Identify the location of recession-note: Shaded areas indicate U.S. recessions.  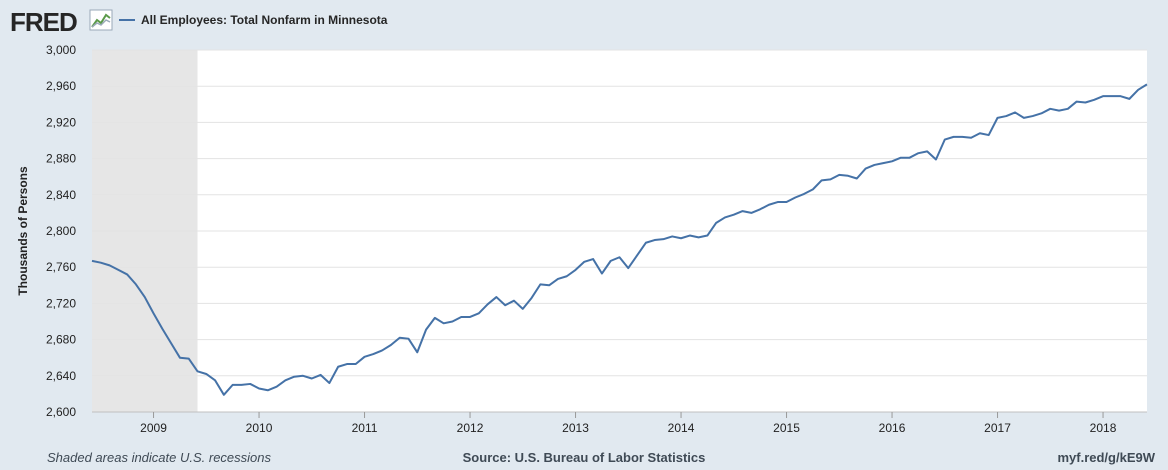
(159, 457).